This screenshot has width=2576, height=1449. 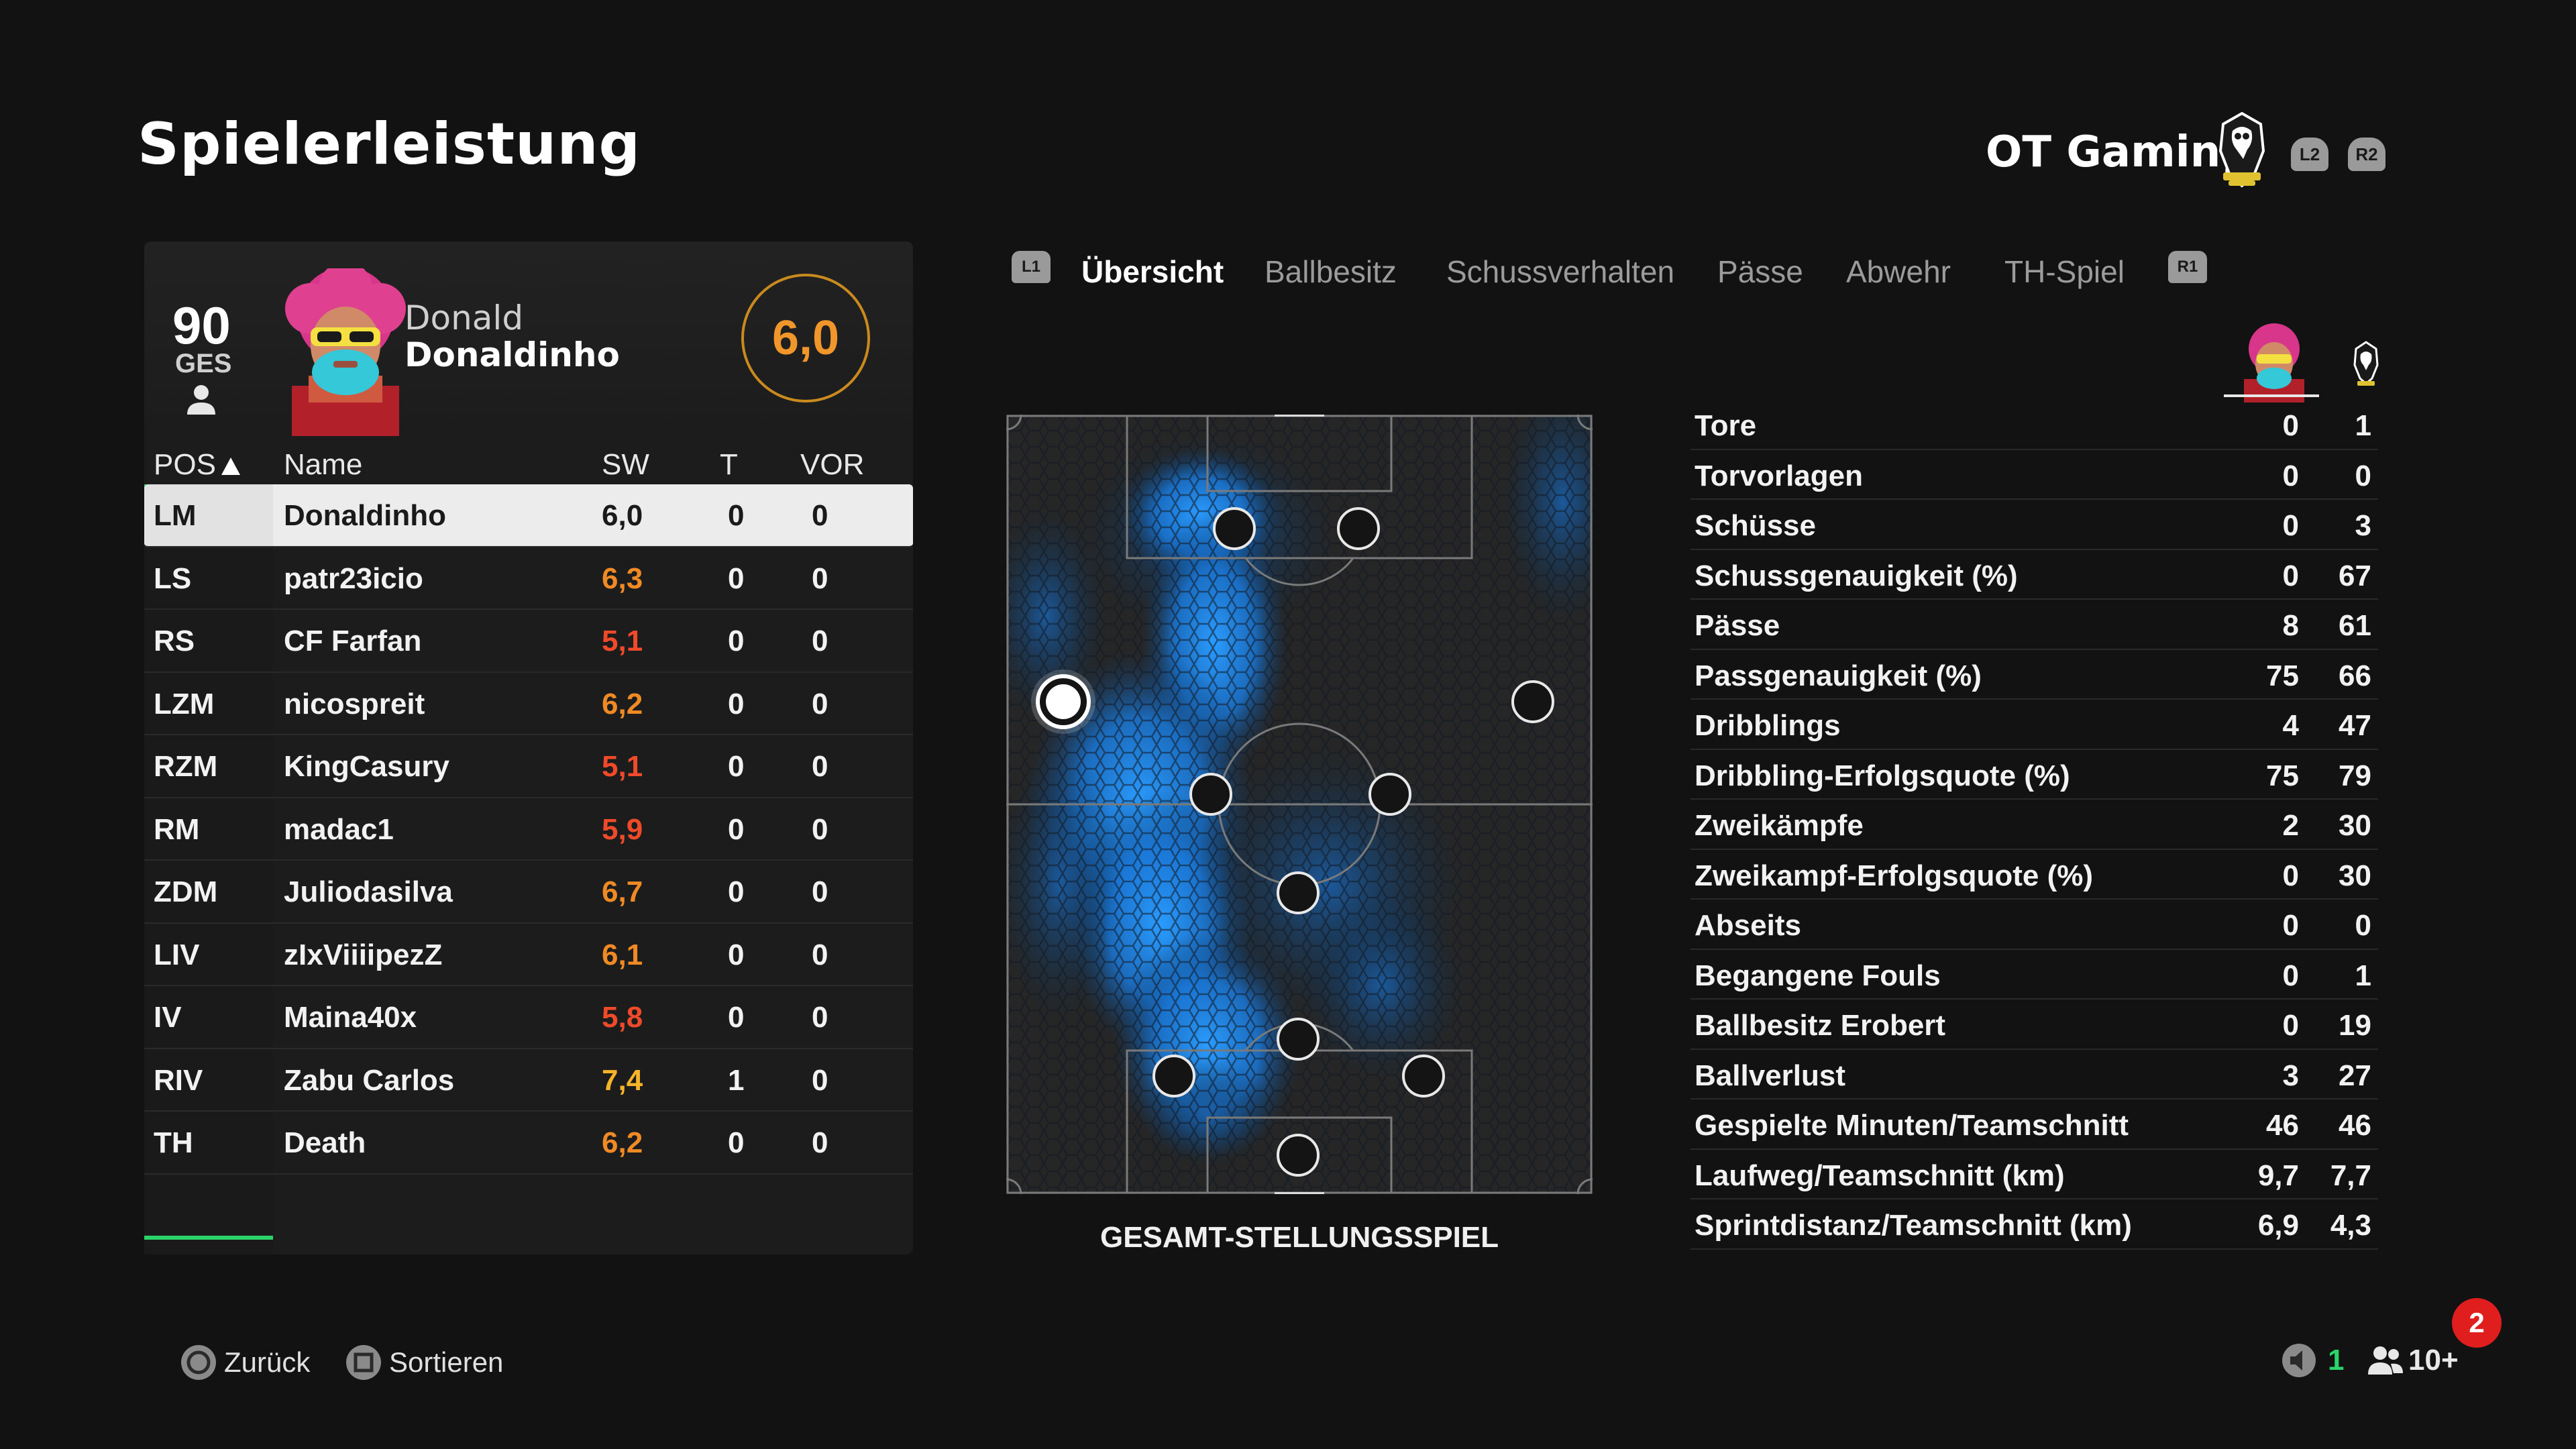 I want to click on player-position-markers, so click(x=1292, y=842).